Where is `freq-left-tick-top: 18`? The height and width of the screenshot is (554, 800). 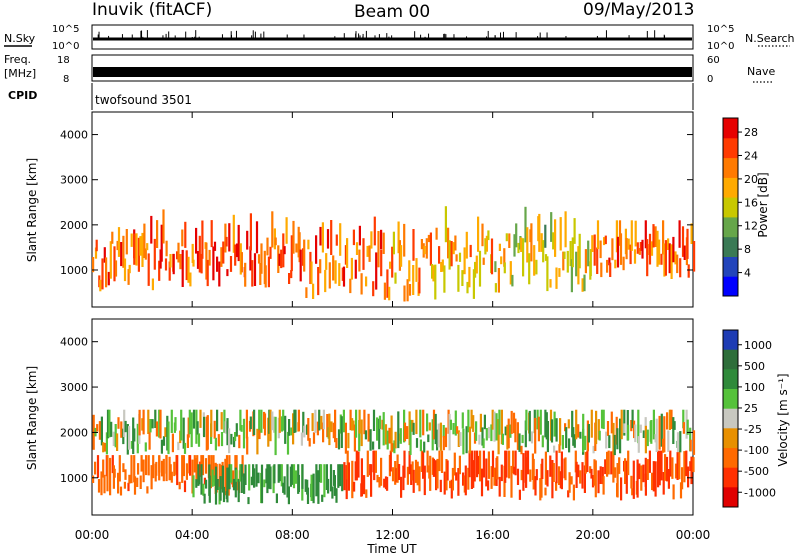
freq-left-tick-top: 18 is located at coordinates (63, 60).